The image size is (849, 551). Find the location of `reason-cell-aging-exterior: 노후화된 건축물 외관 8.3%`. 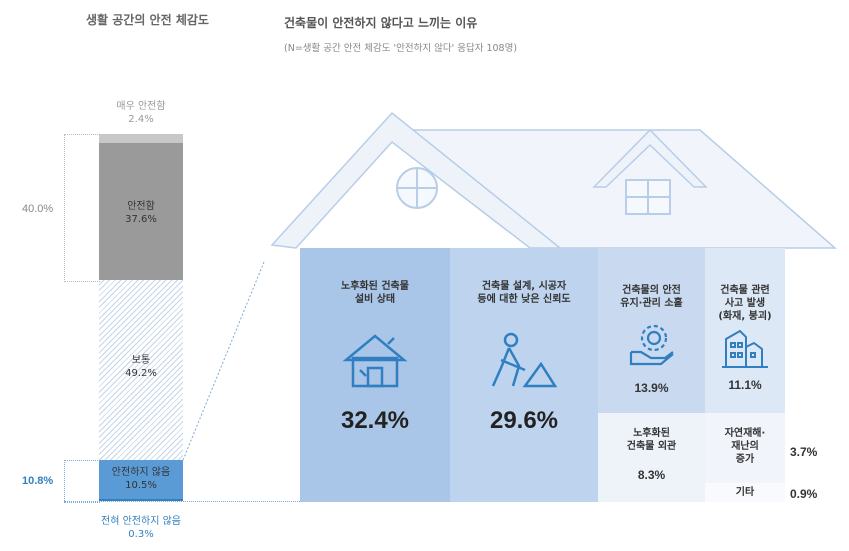

reason-cell-aging-exterior: 노후화된 건축물 외관 8.3% is located at coordinates (651, 457).